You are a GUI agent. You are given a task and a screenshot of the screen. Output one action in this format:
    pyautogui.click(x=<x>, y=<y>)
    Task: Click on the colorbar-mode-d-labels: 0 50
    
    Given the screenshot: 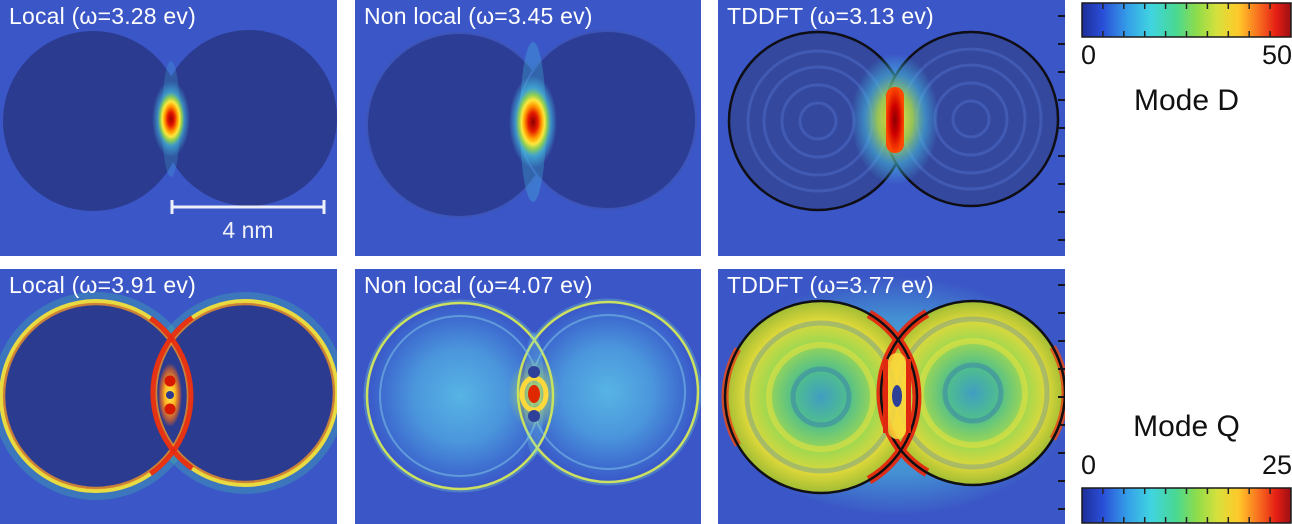 What is the action you would take?
    pyautogui.click(x=1186, y=55)
    